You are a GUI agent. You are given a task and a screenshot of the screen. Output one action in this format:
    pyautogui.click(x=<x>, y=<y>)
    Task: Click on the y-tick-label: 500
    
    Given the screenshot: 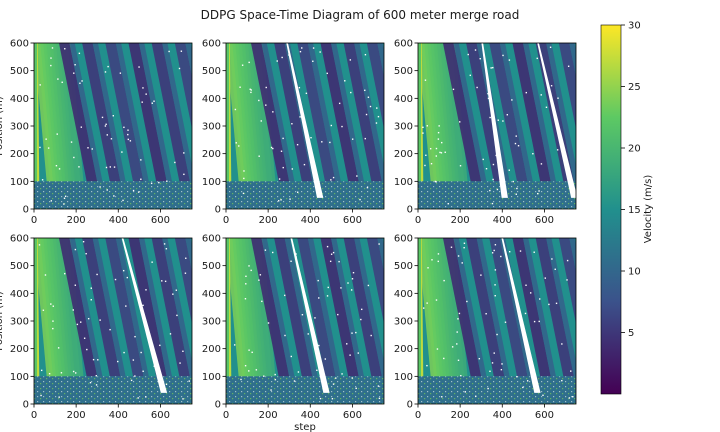 What is the action you would take?
    pyautogui.click(x=211, y=71)
    